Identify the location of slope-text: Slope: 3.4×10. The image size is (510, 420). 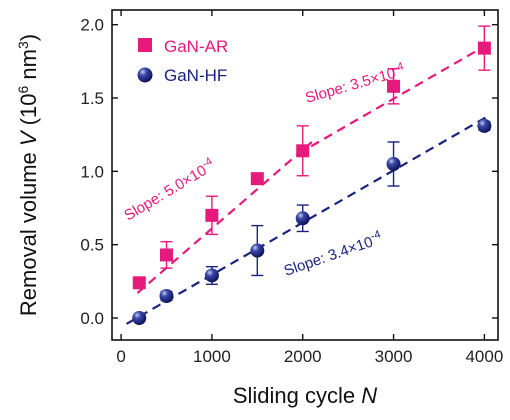
(328, 256).